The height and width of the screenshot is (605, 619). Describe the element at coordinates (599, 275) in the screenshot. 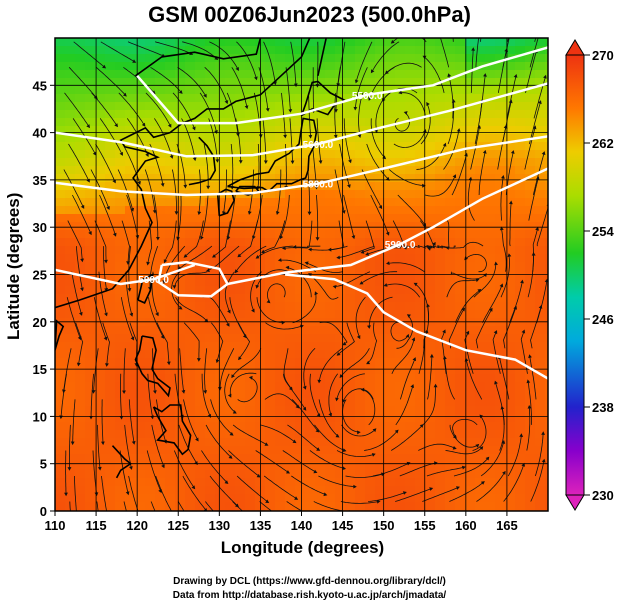

I see `colorbar-ticks: 230 238 246 254 262 270` at that location.